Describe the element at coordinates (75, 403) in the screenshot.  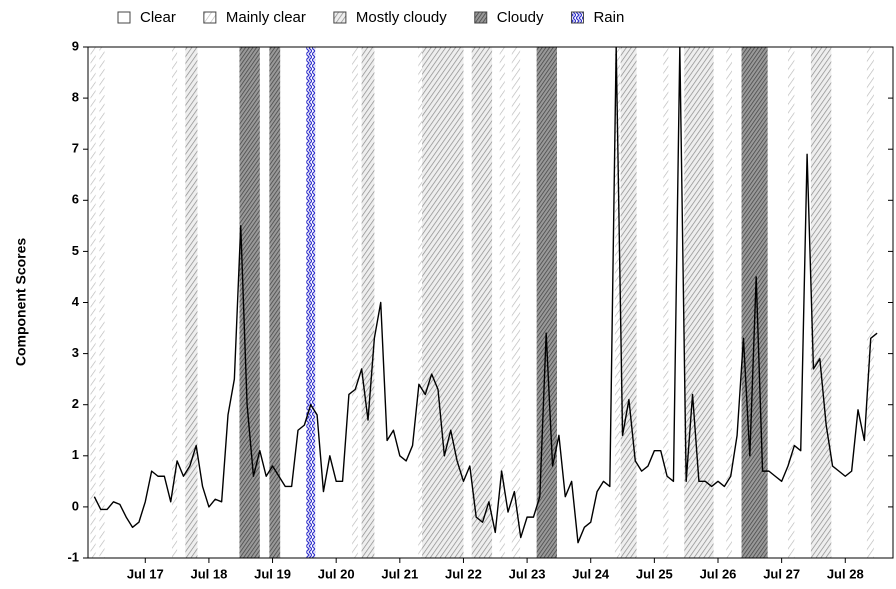
I see `y-tick-label: 2` at that location.